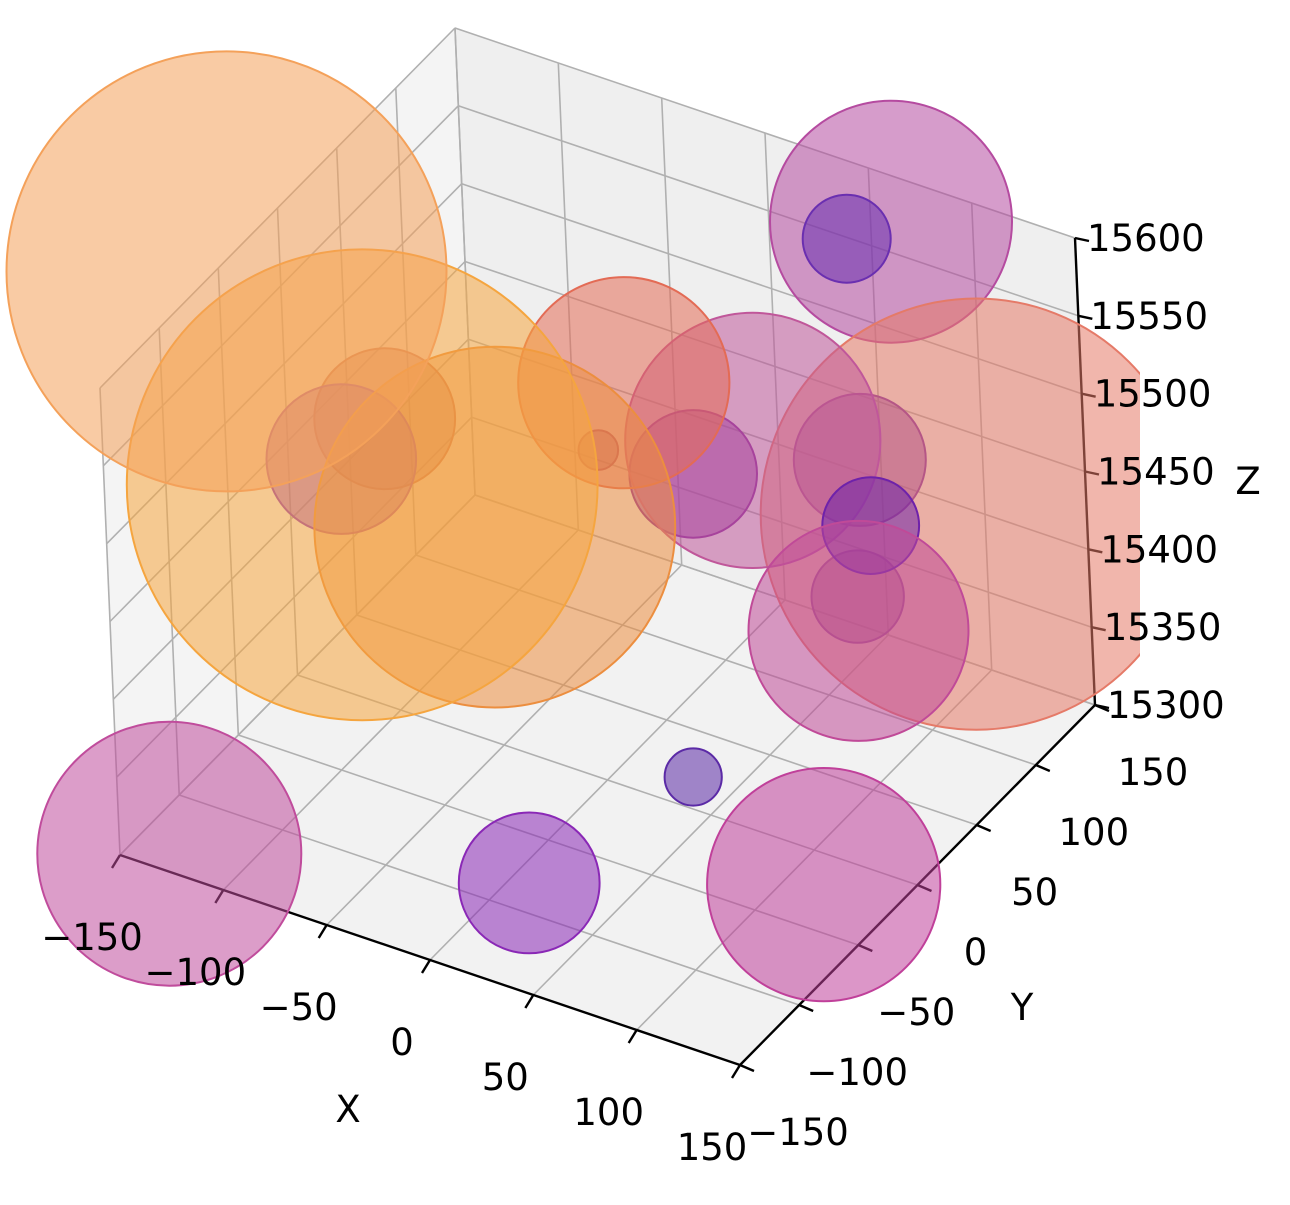  I want to click on x-tick-label: −50, so click(299, 1007).